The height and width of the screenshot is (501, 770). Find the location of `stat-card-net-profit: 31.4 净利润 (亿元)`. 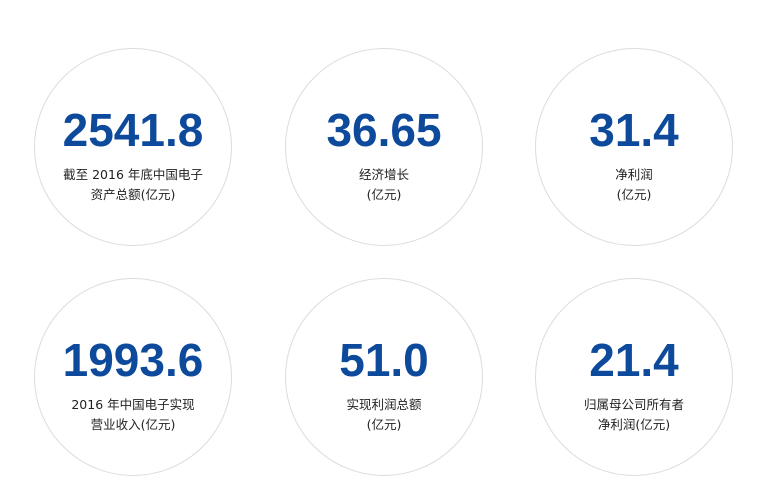

stat-card-net-profit: 31.4 净利润 (亿元) is located at coordinates (634, 147).